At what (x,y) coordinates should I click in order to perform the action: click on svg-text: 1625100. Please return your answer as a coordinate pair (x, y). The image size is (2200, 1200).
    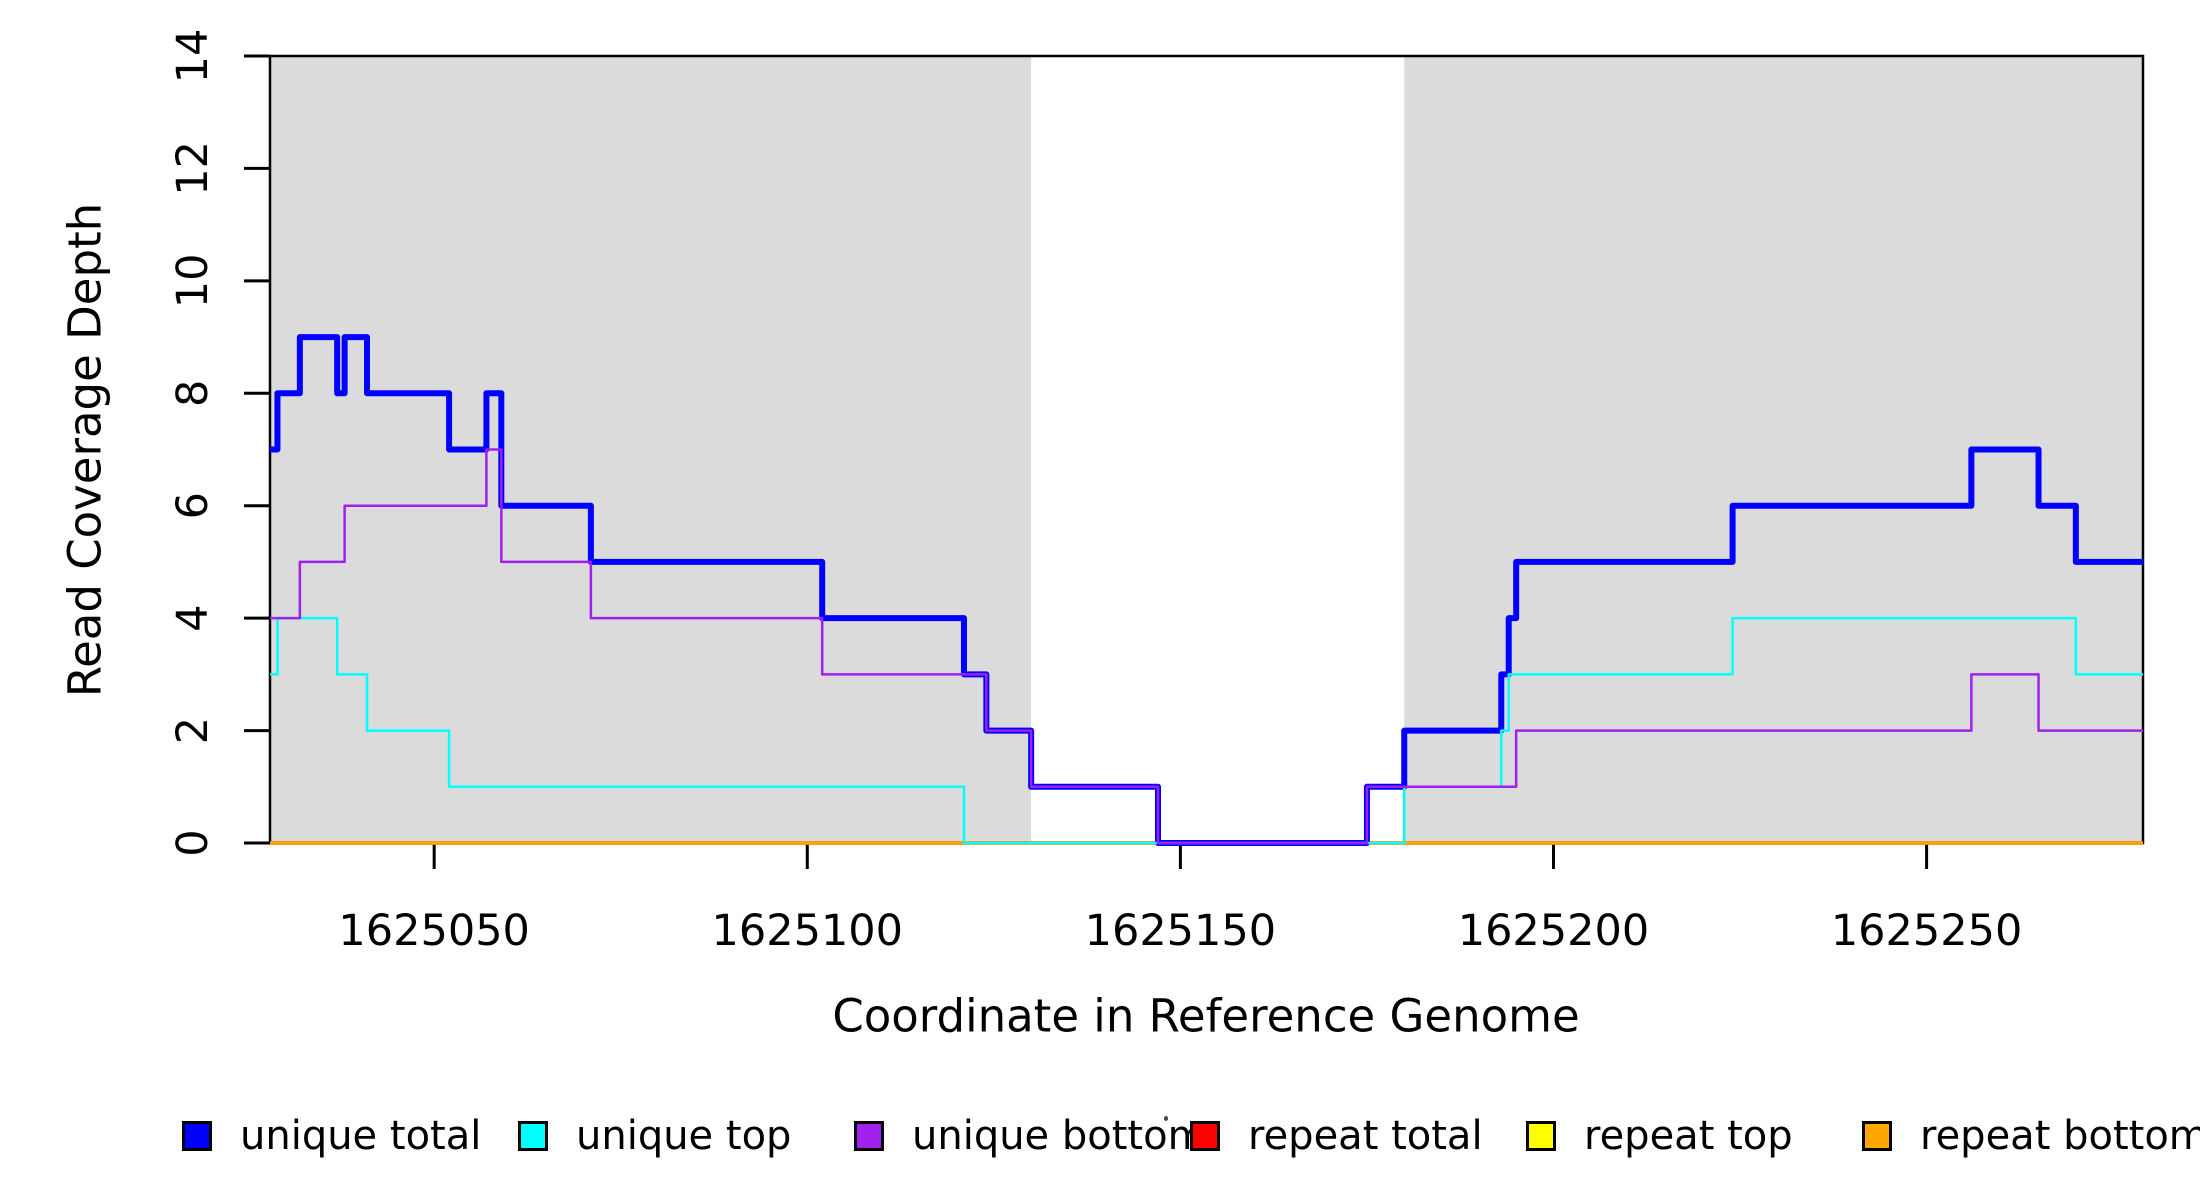
    Looking at the image, I should click on (808, 931).